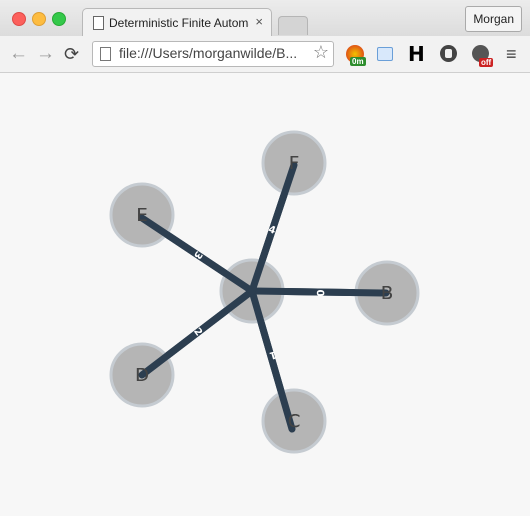 The image size is (530, 516). I want to click on state-label-top-C: C, so click(294, 421).